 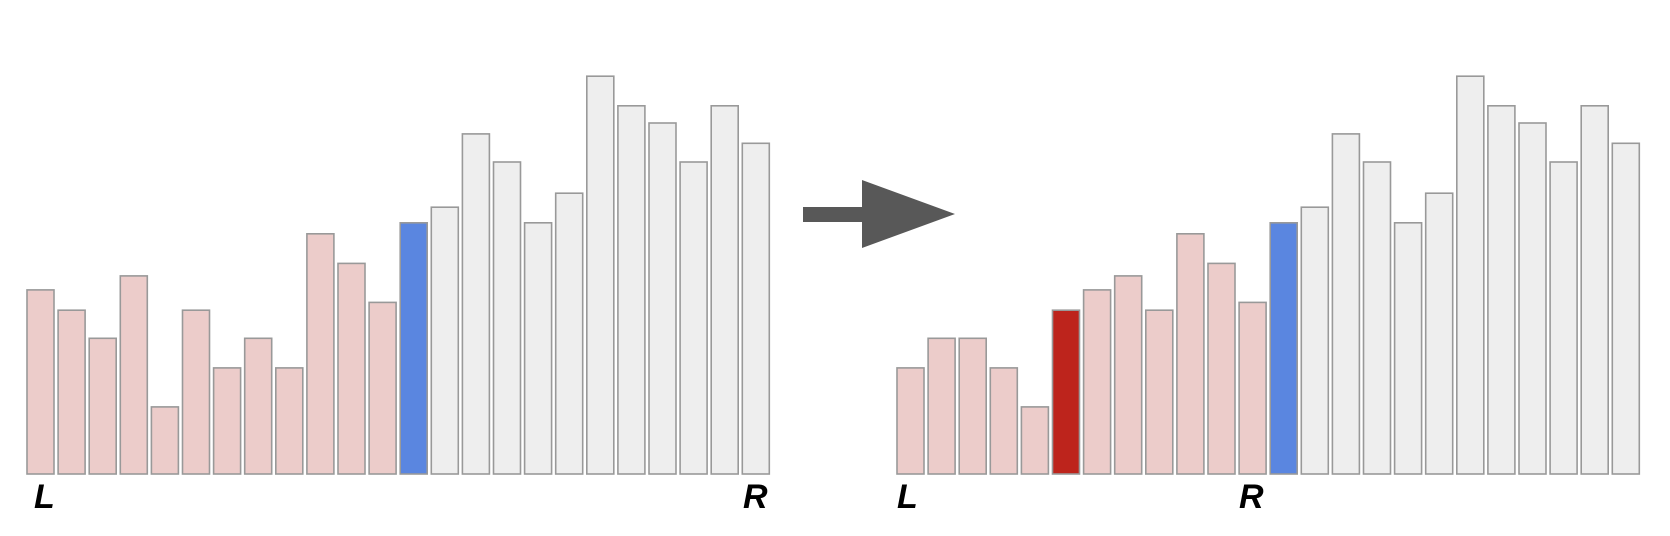 What do you see at coordinates (879, 214) in the screenshot?
I see `transition-arrow-icon` at bounding box center [879, 214].